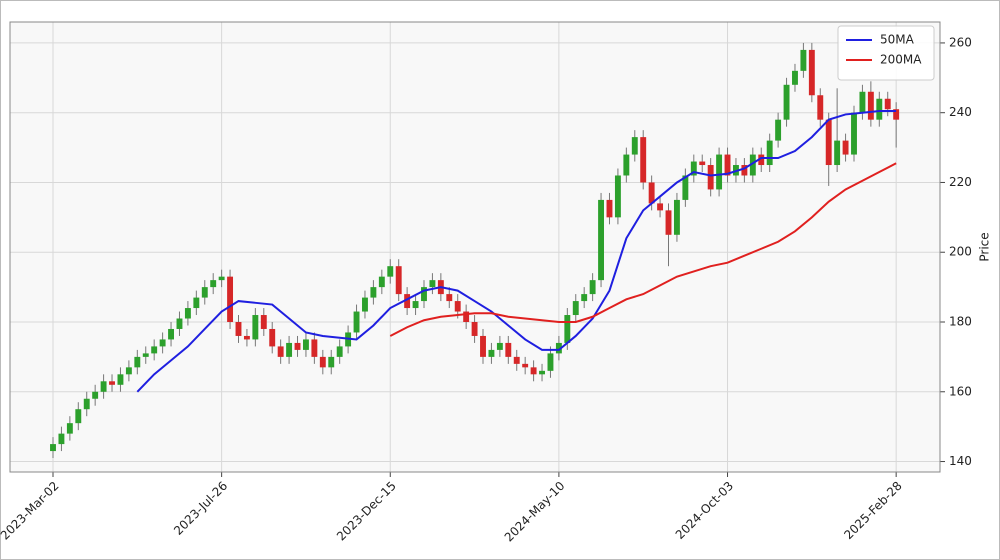  Describe the element at coordinates (960, 252) in the screenshot. I see `y-tick-label: 200` at that location.